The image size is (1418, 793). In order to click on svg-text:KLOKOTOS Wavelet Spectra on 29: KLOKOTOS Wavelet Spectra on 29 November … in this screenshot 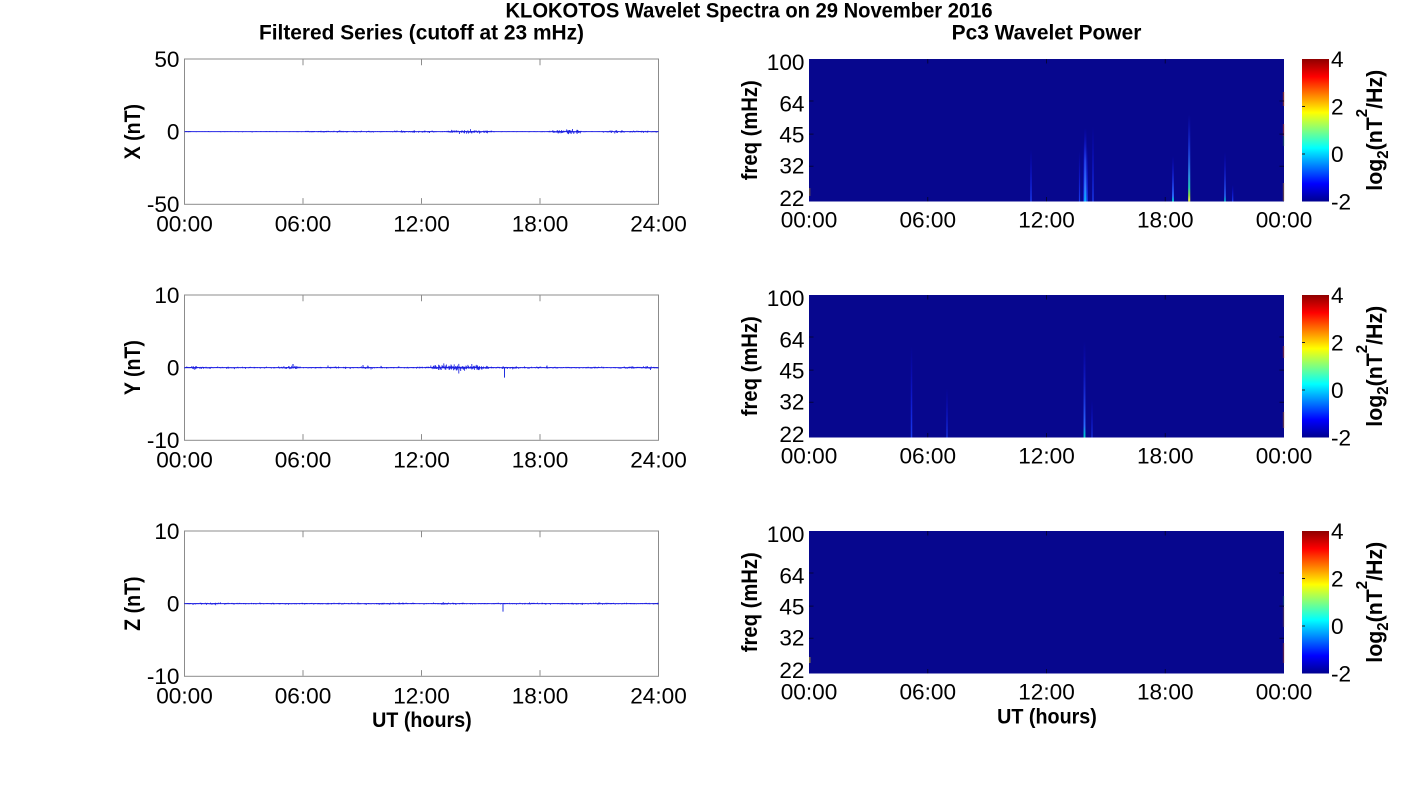, I will do `click(748, 11)`.